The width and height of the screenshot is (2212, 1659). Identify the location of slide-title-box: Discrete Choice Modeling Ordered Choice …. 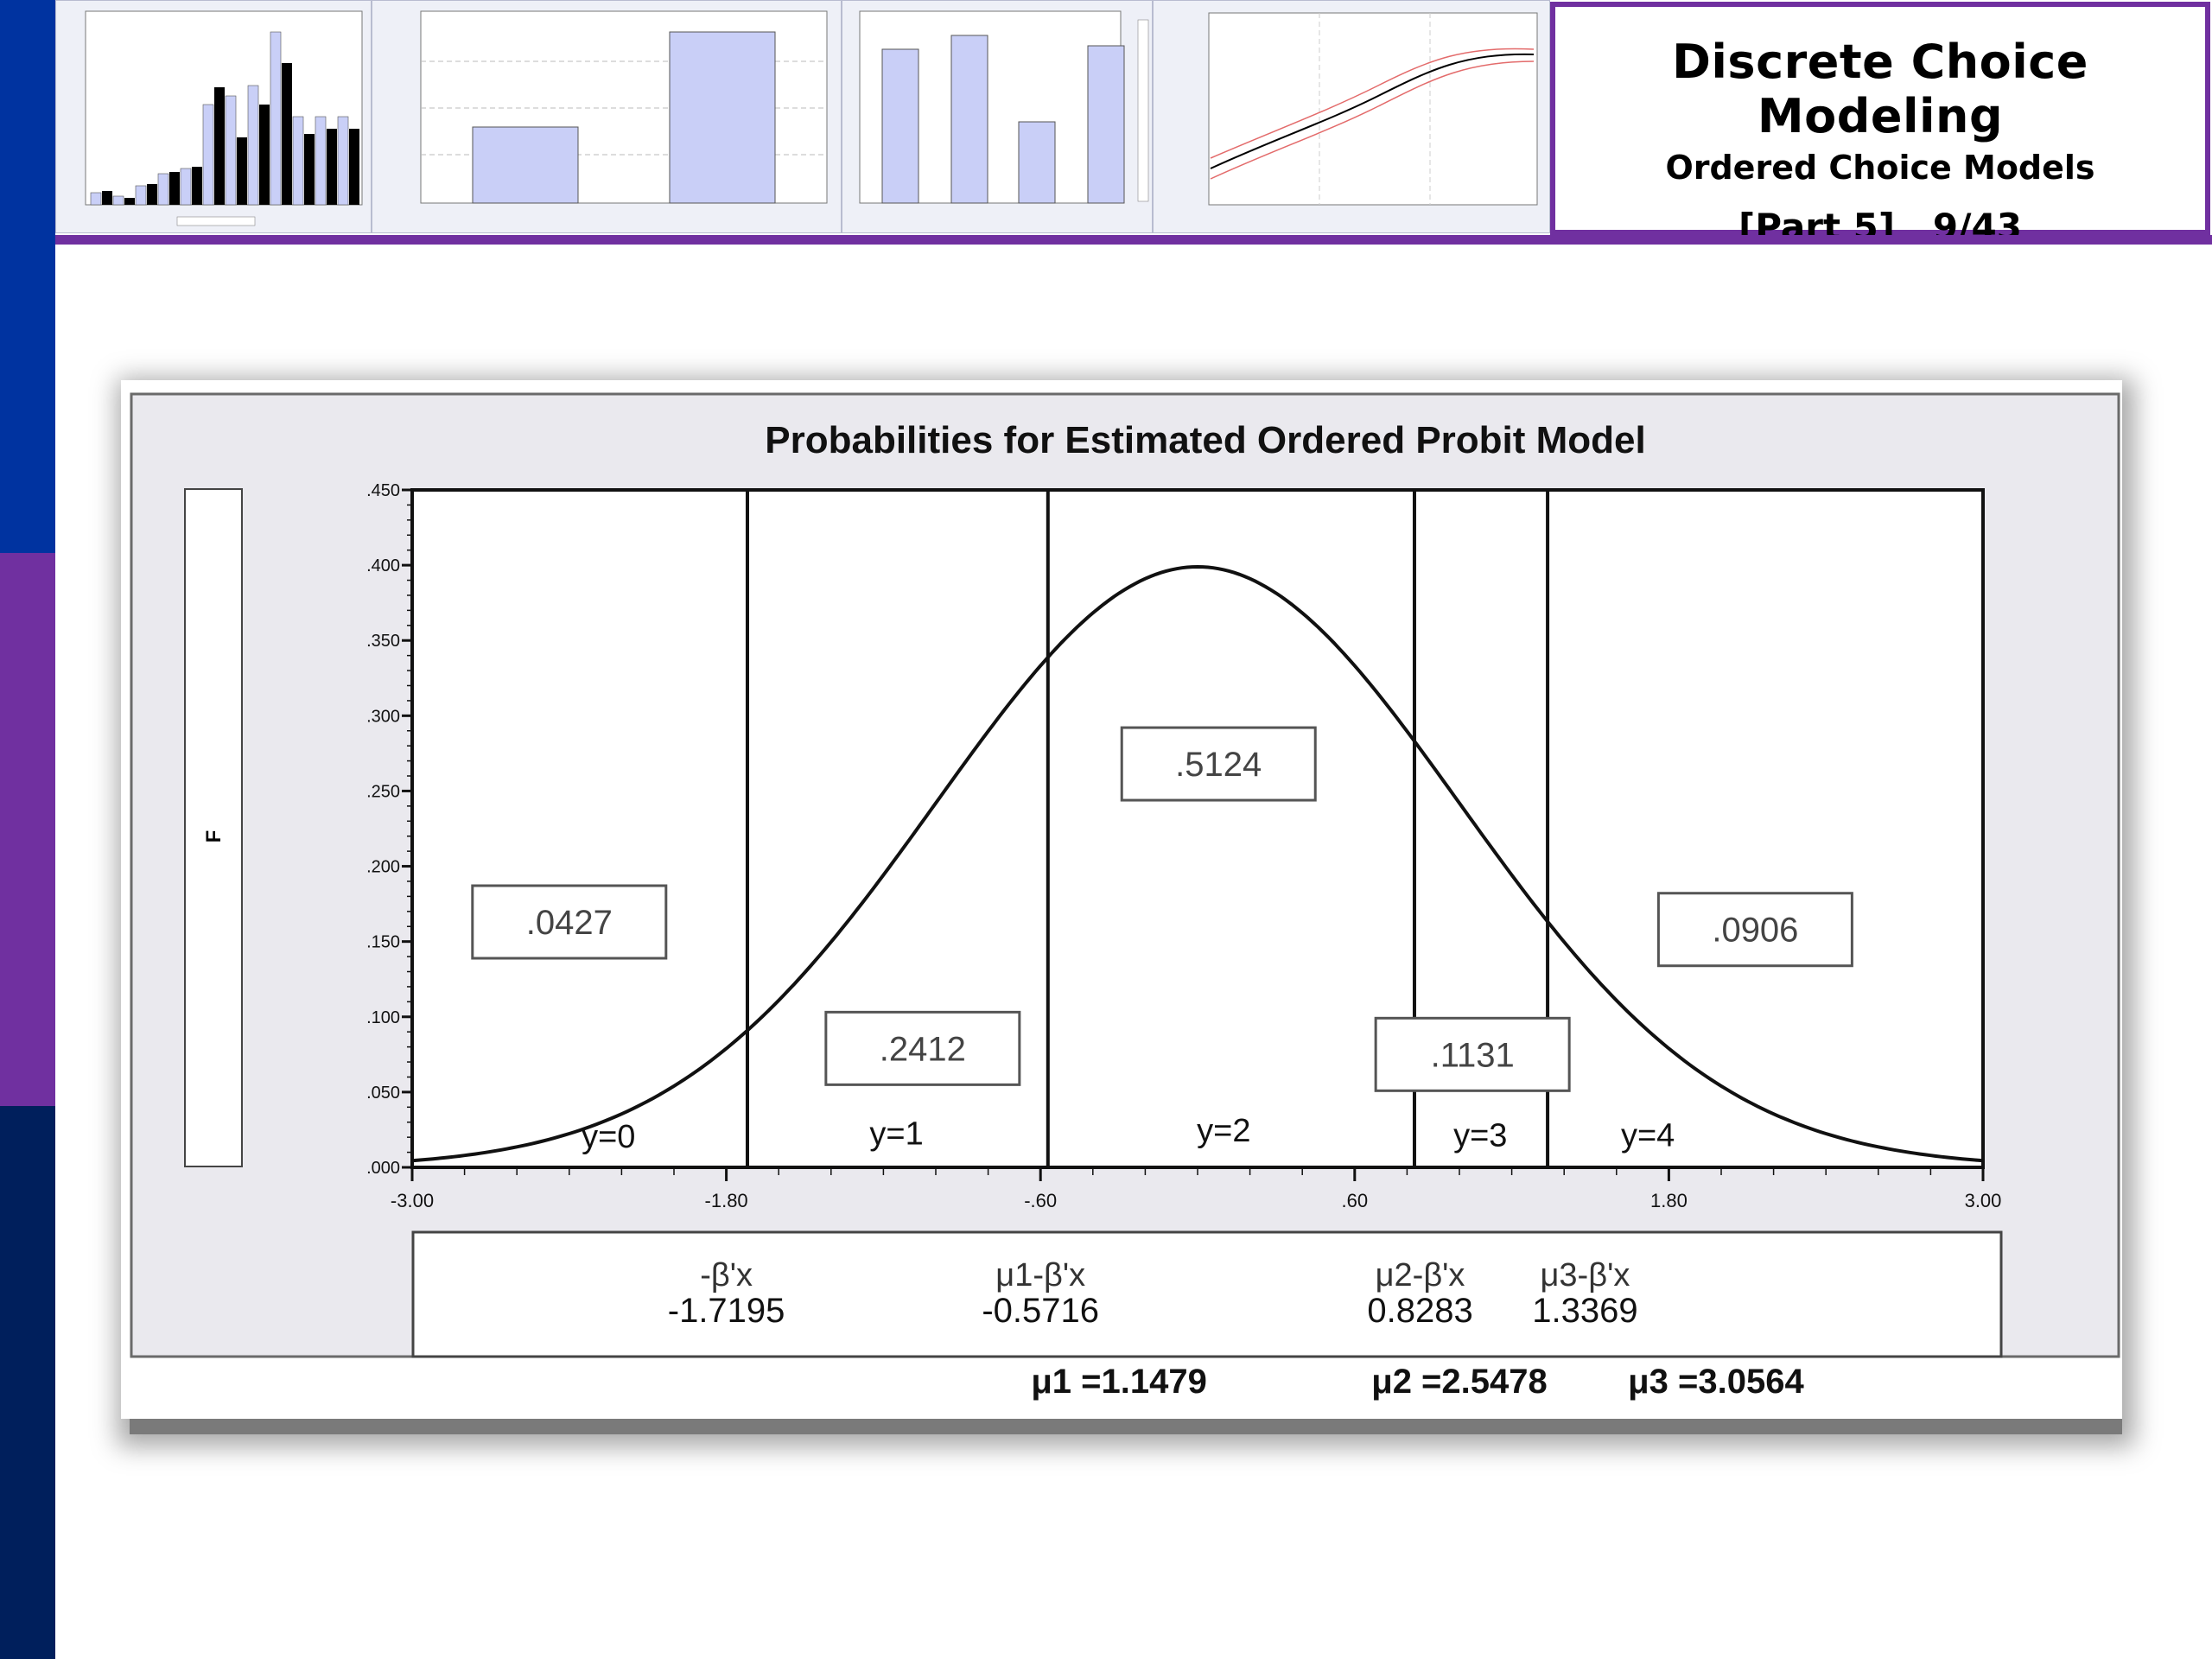
(1880, 125).